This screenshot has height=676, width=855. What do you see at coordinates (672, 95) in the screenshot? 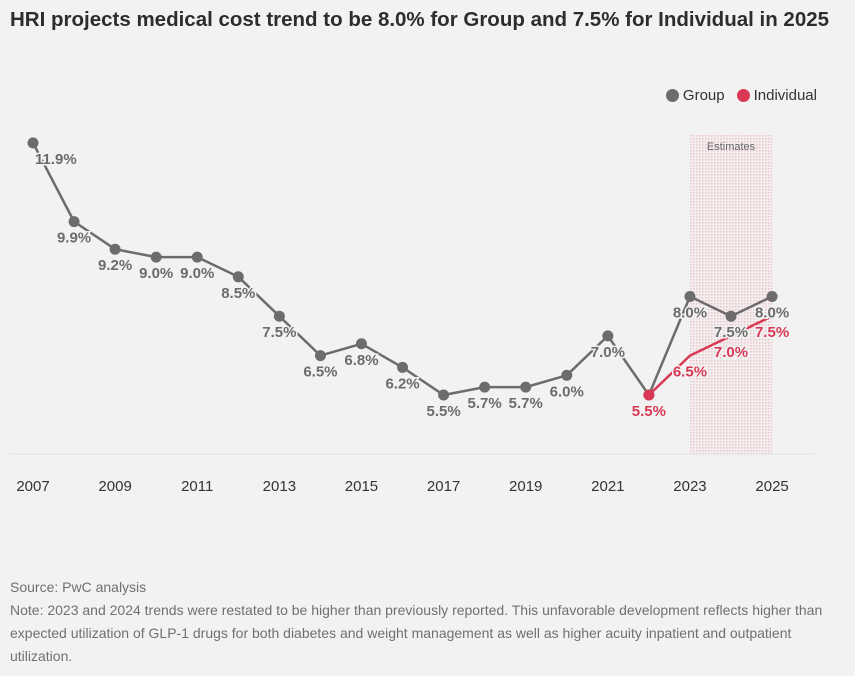
I see `group-dot-icon` at bounding box center [672, 95].